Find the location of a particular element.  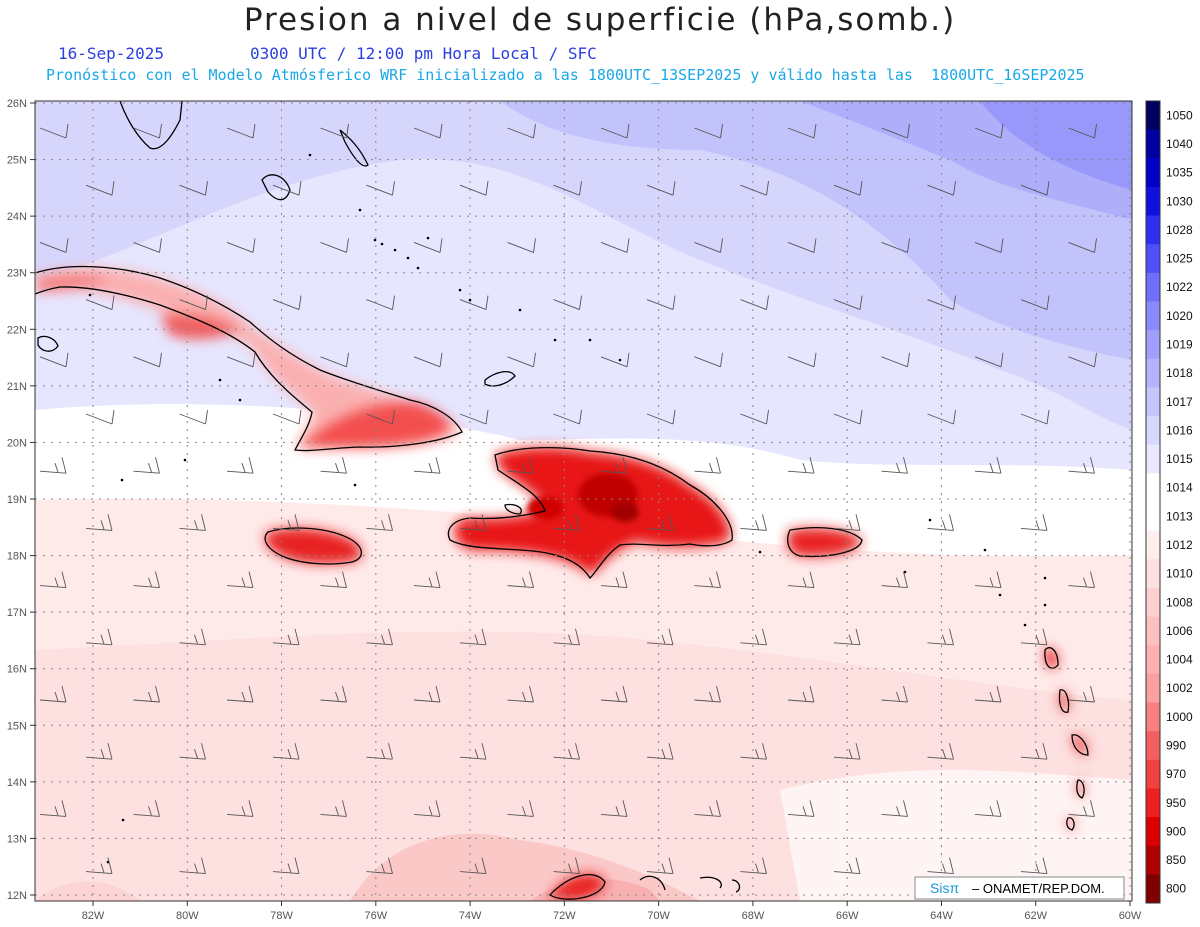

lat-label: 22N is located at coordinates (17, 330).